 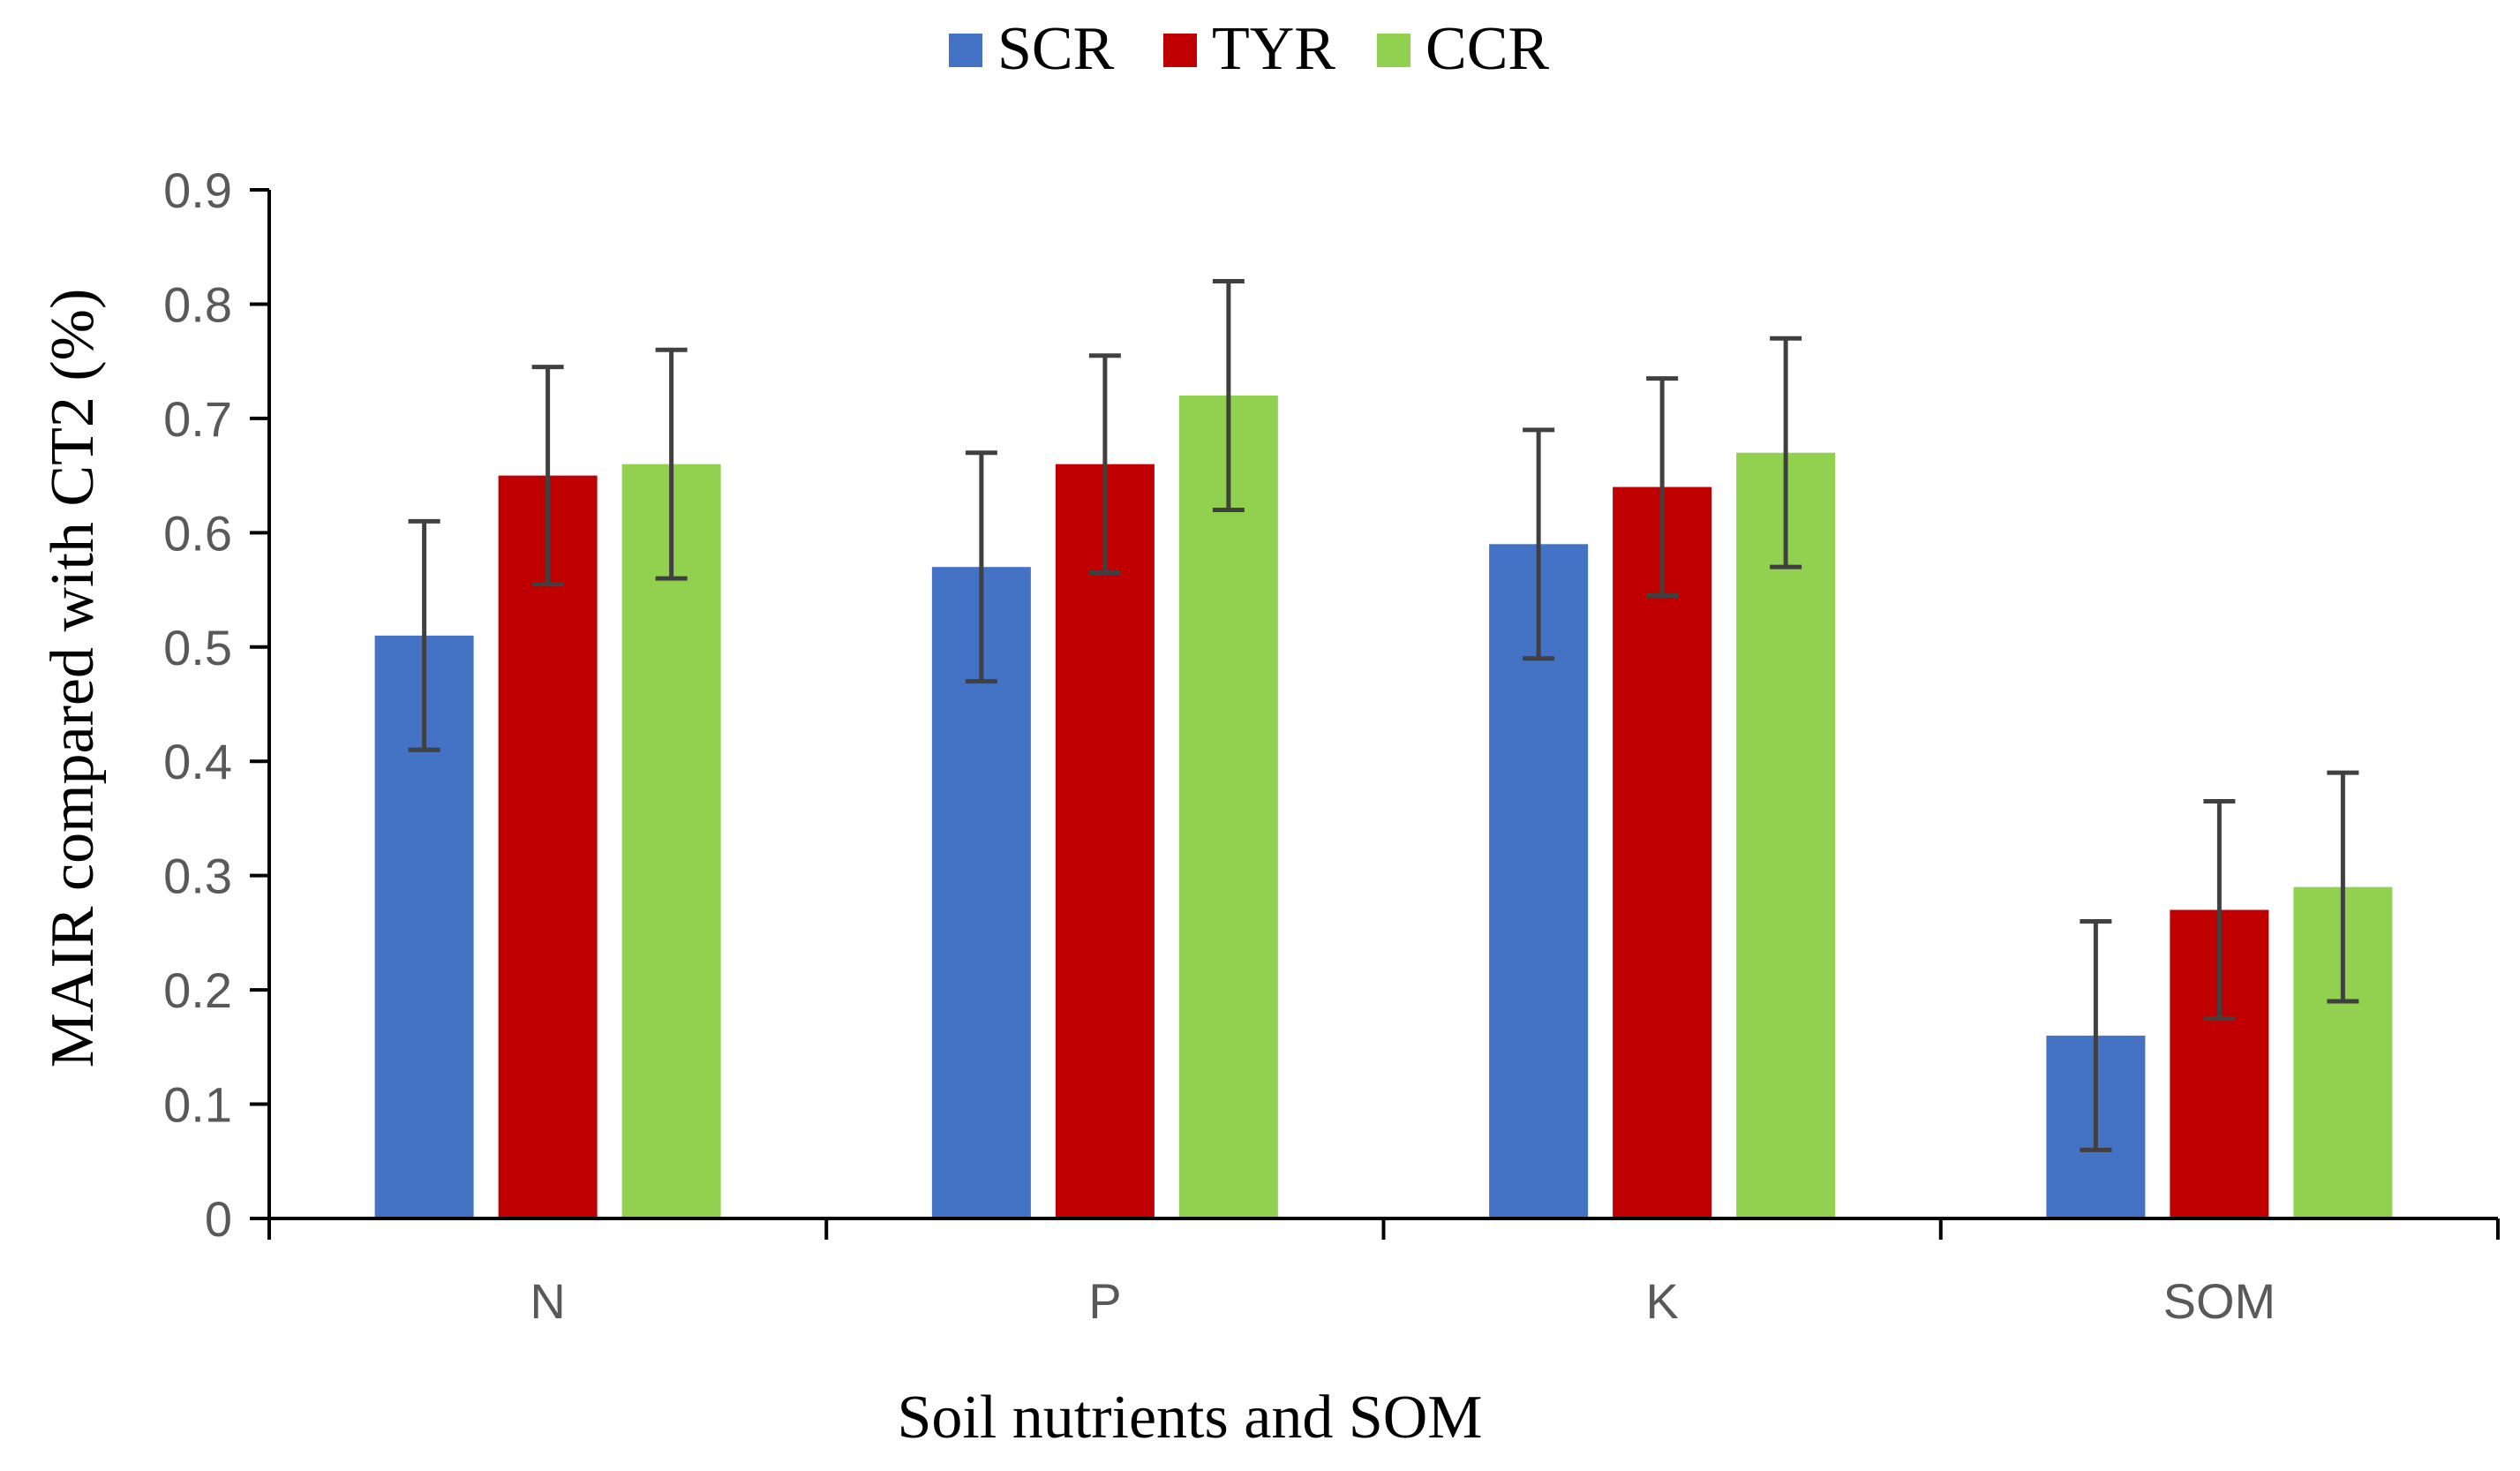 What do you see at coordinates (73, 678) in the screenshot?
I see `y-axis-title: MAIR compared with CT2 (%)` at bounding box center [73, 678].